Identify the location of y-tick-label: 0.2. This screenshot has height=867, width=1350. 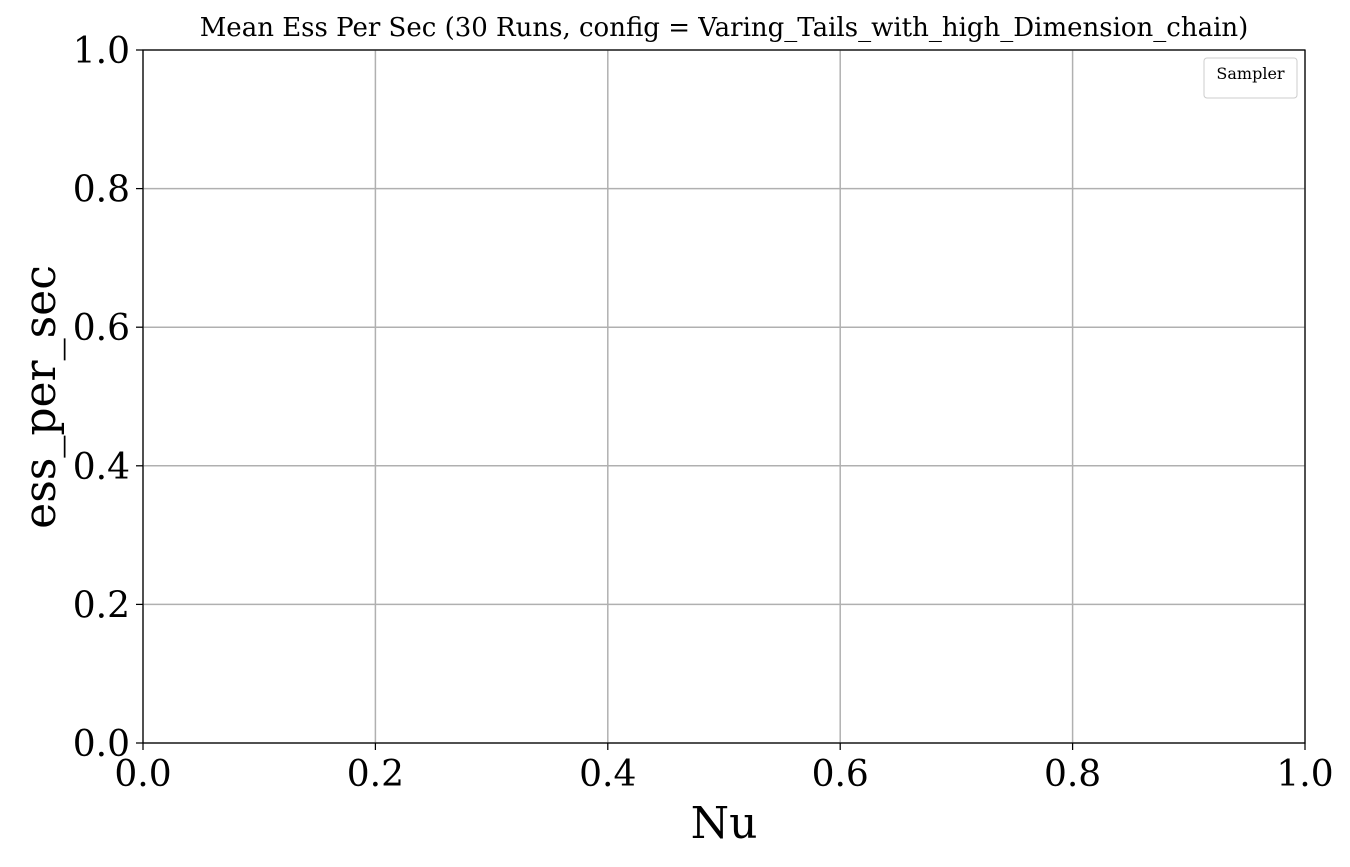
(101, 605).